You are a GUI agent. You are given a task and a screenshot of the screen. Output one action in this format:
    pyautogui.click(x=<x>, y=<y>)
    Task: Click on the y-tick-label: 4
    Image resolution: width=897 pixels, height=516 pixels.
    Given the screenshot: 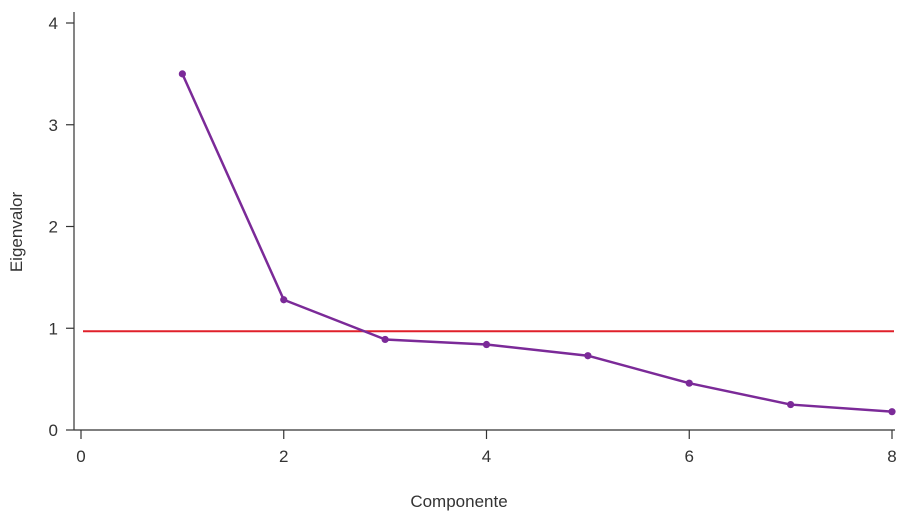 What is the action you would take?
    pyautogui.click(x=53, y=23)
    